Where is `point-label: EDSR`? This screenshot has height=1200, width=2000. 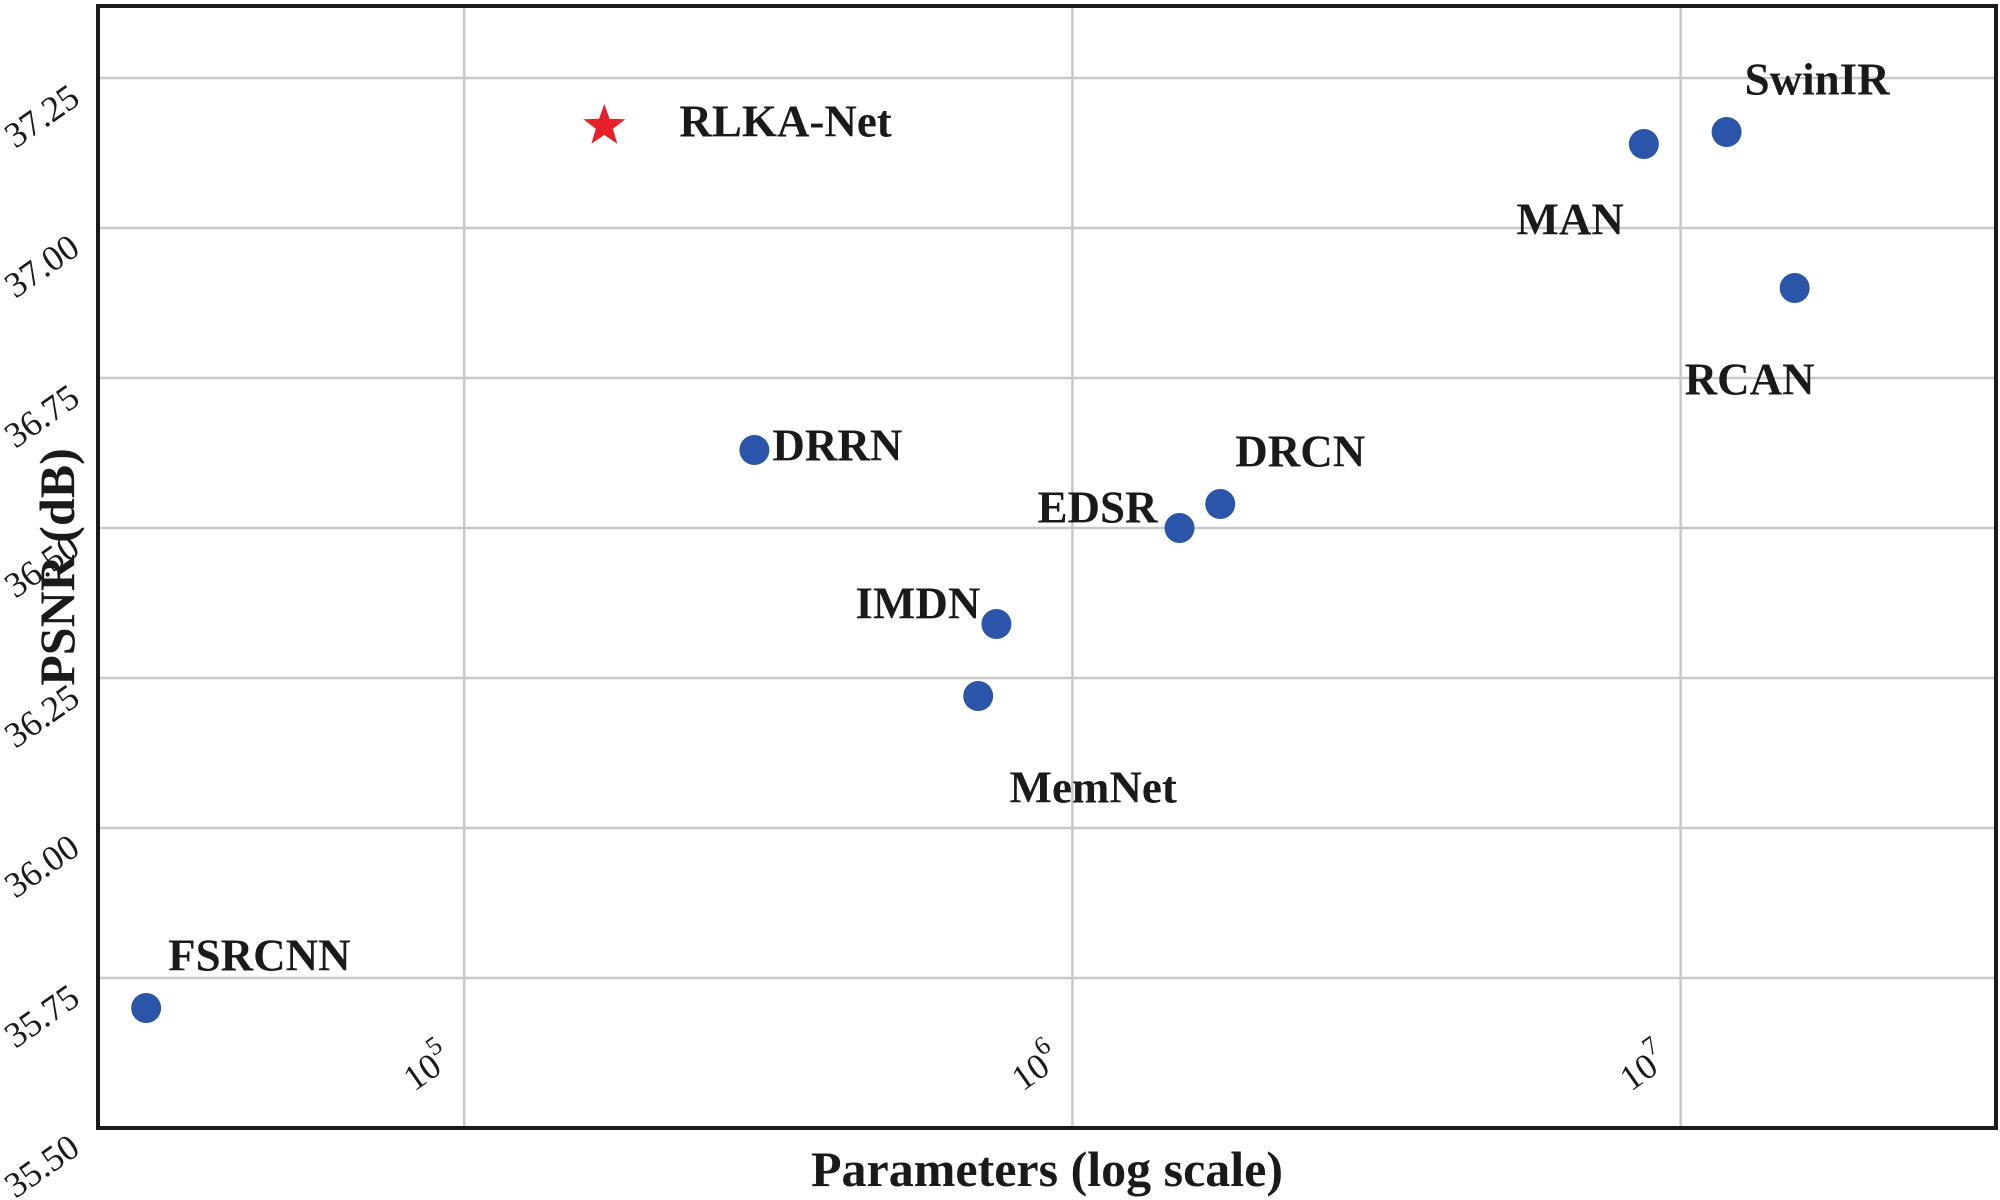
point-label: EDSR is located at coordinates (1097, 507).